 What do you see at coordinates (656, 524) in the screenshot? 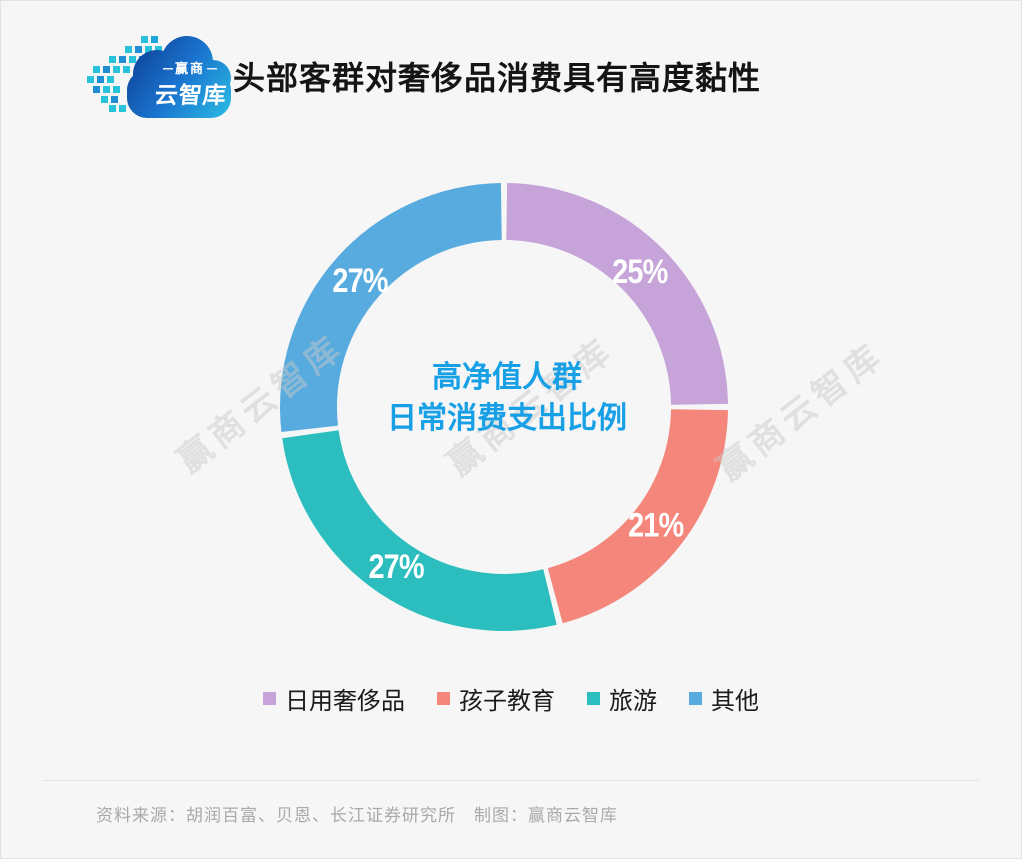
I see `slice-percent-label-2: 21%` at bounding box center [656, 524].